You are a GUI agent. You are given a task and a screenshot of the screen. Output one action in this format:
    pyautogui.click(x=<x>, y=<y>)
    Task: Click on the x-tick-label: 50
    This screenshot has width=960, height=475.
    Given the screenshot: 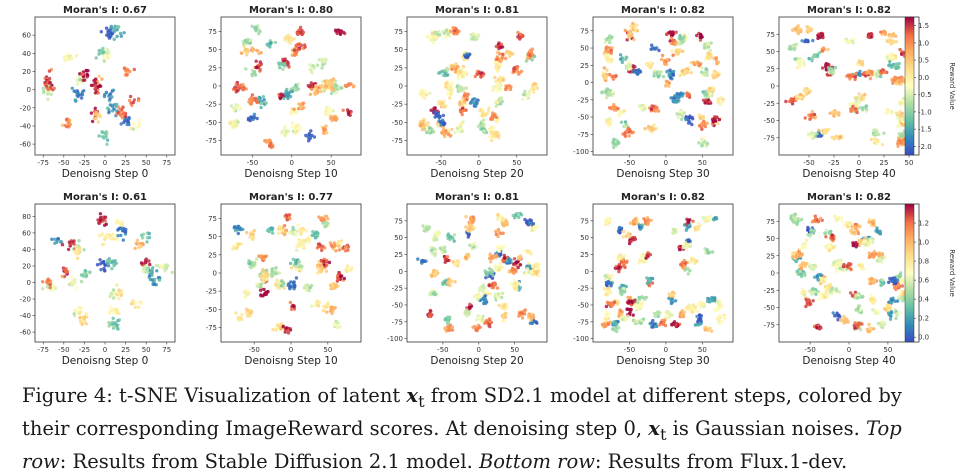 What is the action you would take?
    pyautogui.click(x=702, y=163)
    